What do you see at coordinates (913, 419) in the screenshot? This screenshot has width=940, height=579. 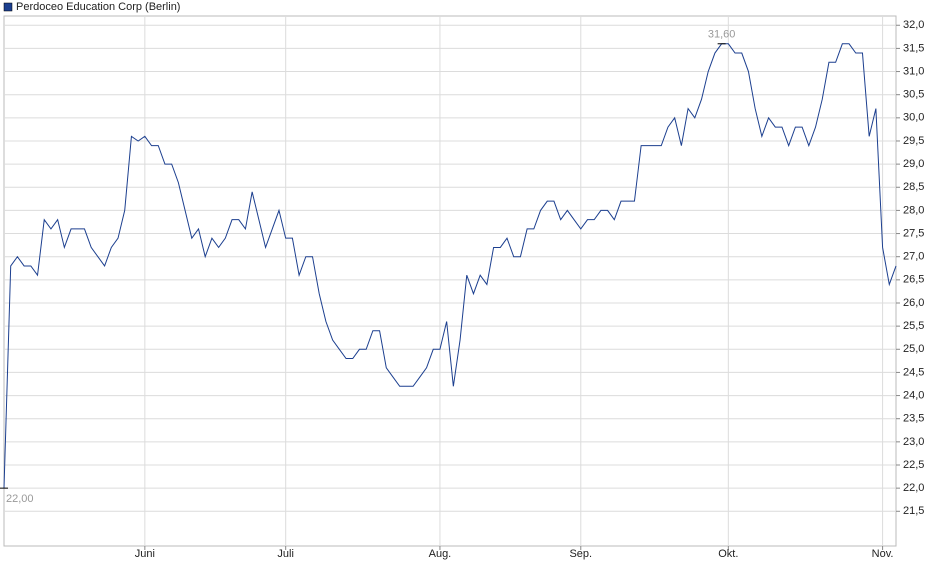 I see `y-tick-label: 23,5` at bounding box center [913, 419].